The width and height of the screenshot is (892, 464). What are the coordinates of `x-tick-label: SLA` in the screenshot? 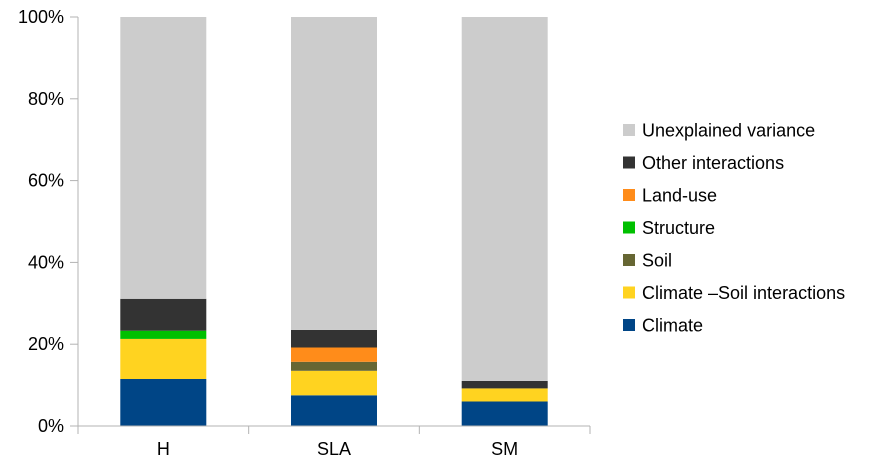 It's located at (334, 449).